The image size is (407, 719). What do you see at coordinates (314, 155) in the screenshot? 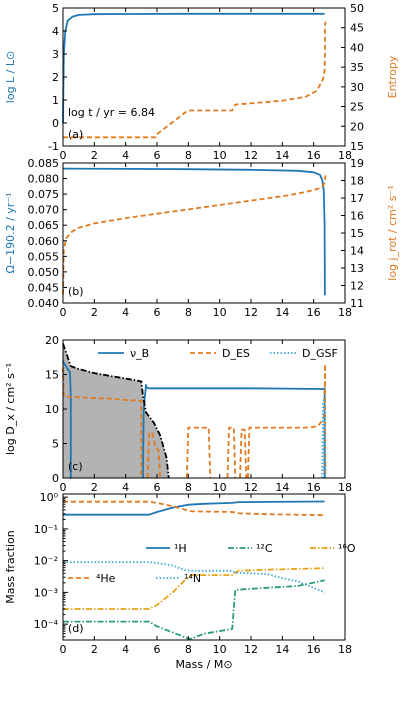
I see `x-tick-label-a-8: 16` at bounding box center [314, 155].